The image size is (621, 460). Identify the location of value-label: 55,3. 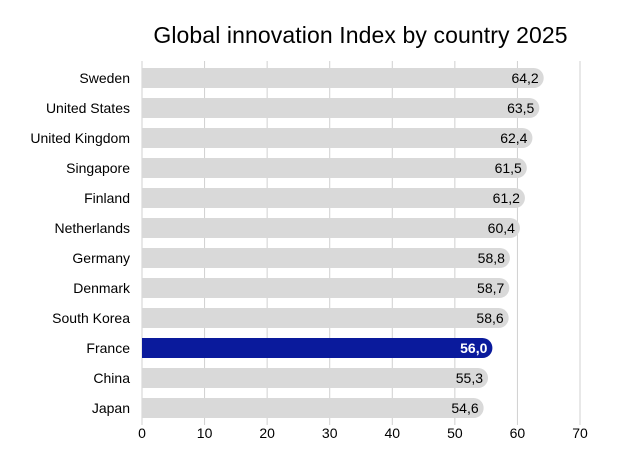
(469, 378).